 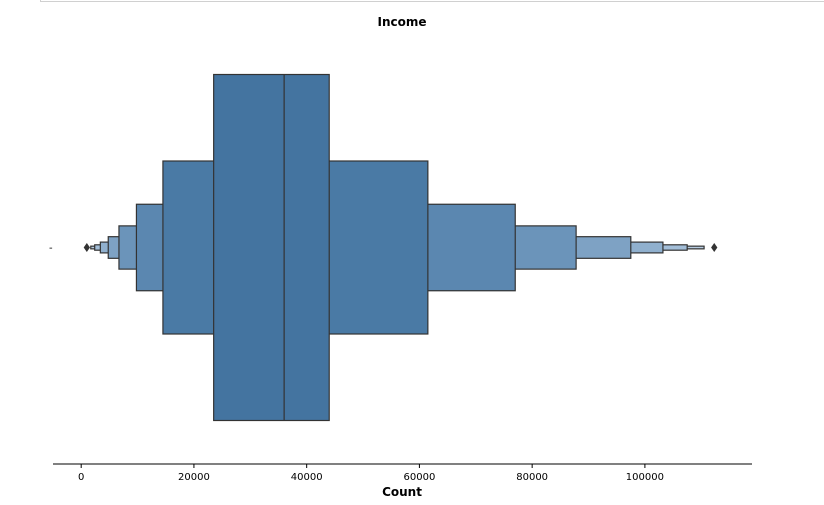 What do you see at coordinates (51, 248) in the screenshot?
I see `y-tick-label: -` at bounding box center [51, 248].